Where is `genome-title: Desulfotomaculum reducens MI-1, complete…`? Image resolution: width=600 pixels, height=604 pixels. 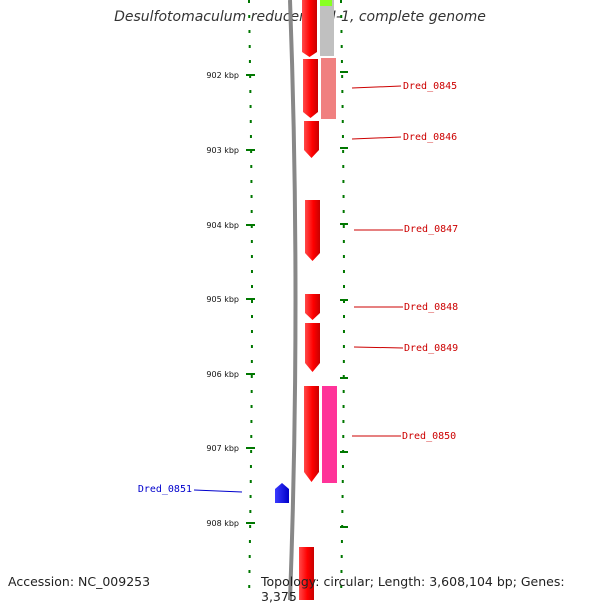
genome-title: Desulfotomaculum reducens MI-1, complete… is located at coordinates (300, 17).